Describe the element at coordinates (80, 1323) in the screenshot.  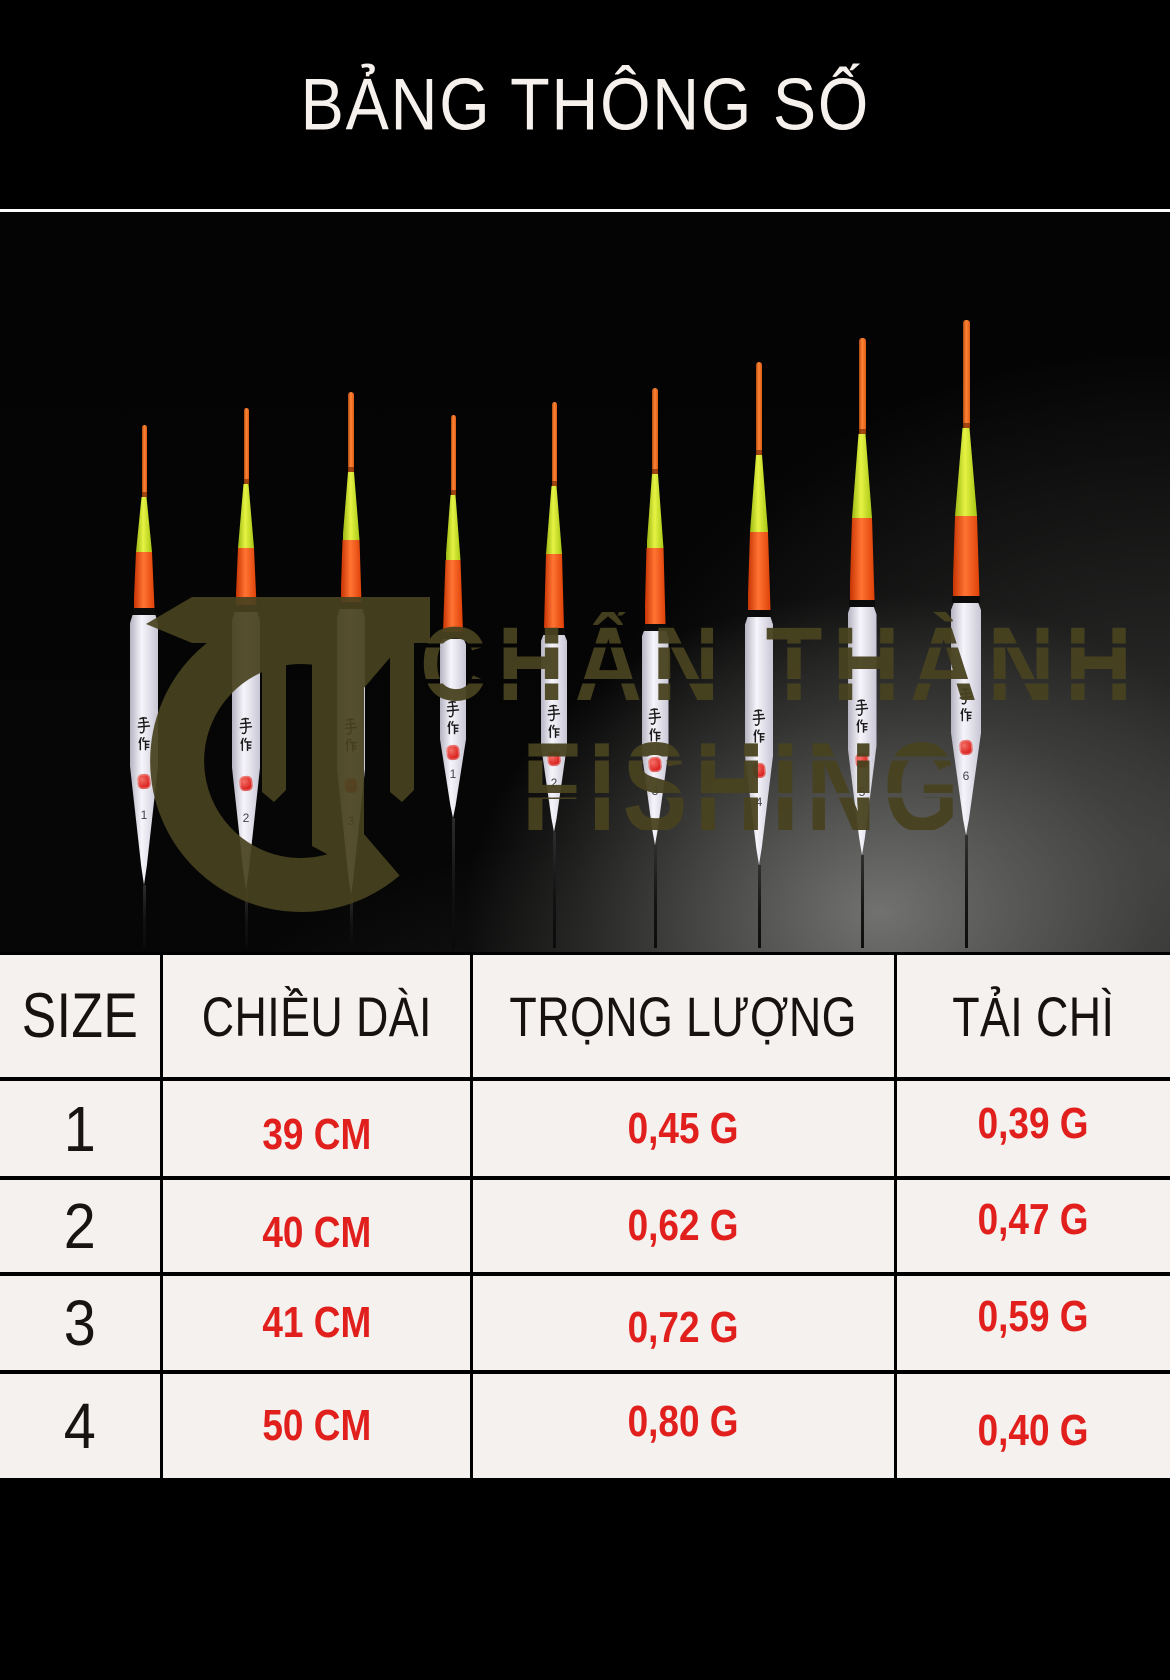
I see `size-cell: 3` at that location.